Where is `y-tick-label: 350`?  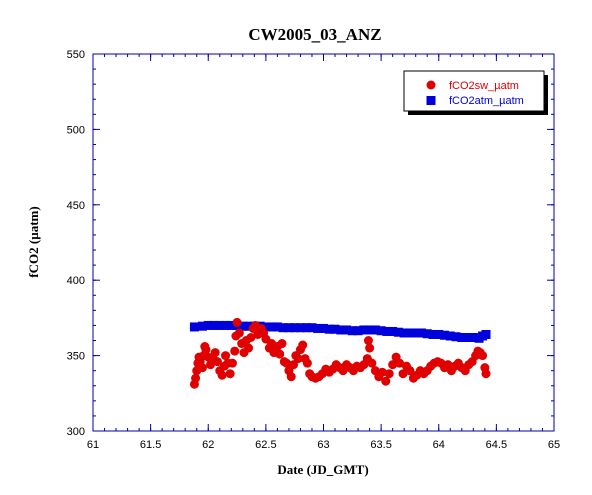 y-tick-label: 350 is located at coordinates (76, 357).